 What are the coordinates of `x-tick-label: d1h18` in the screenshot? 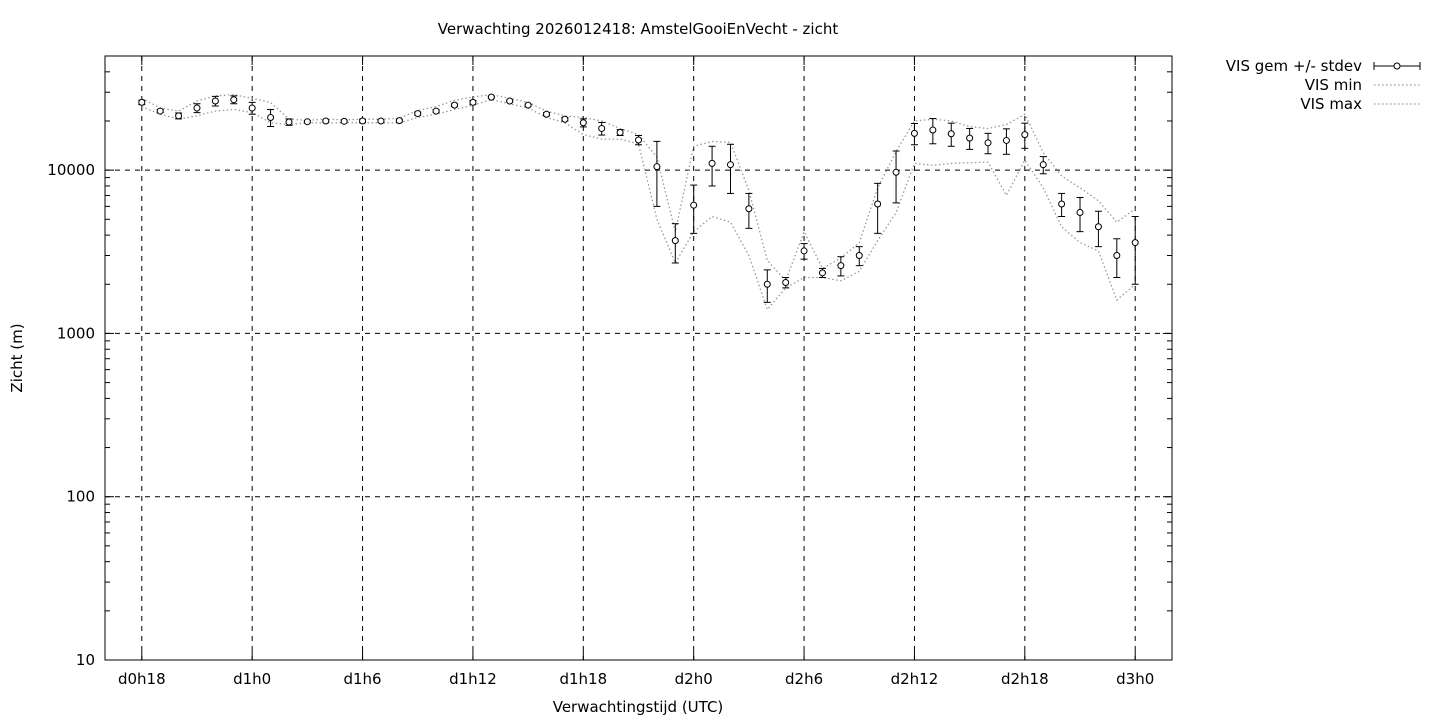 It's located at (583, 679).